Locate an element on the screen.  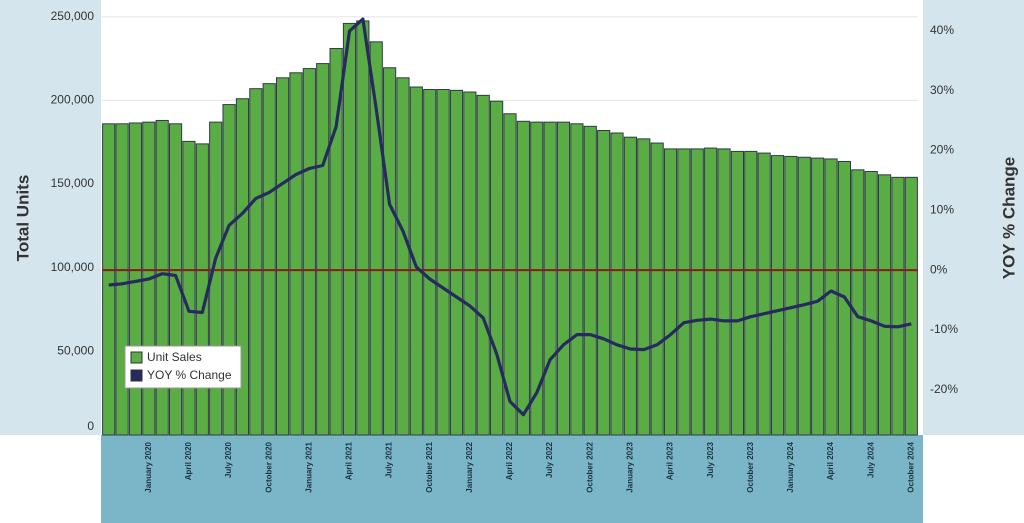
y2-tick-label: 30% is located at coordinates (942, 90).